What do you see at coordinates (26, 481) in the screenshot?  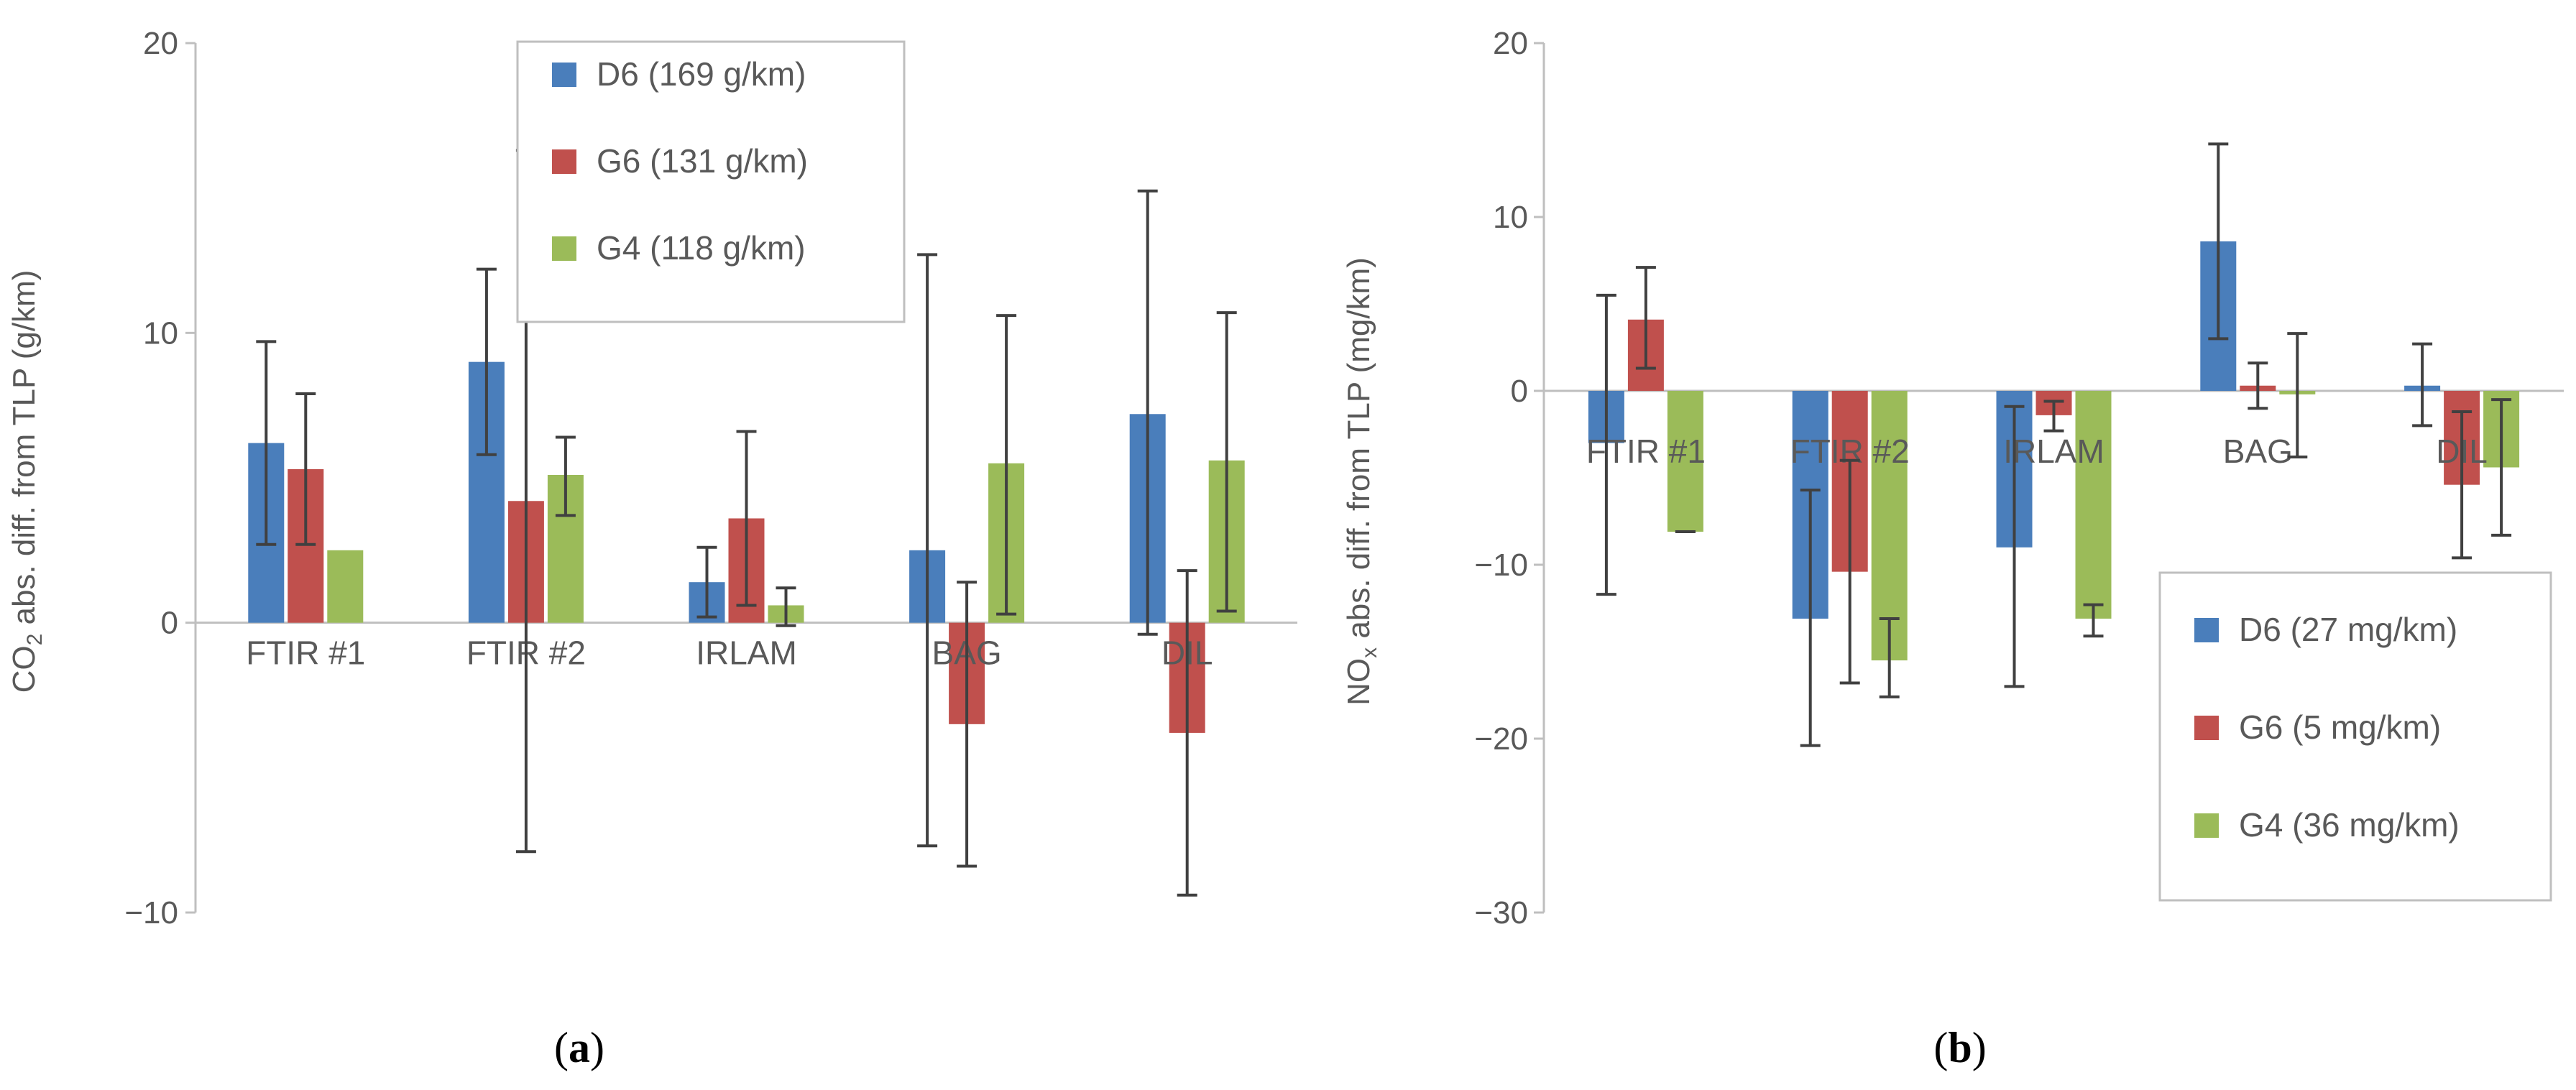 I see `y-axis-label: CO2 abs. diff. from TLP (g/km)` at bounding box center [26, 481].